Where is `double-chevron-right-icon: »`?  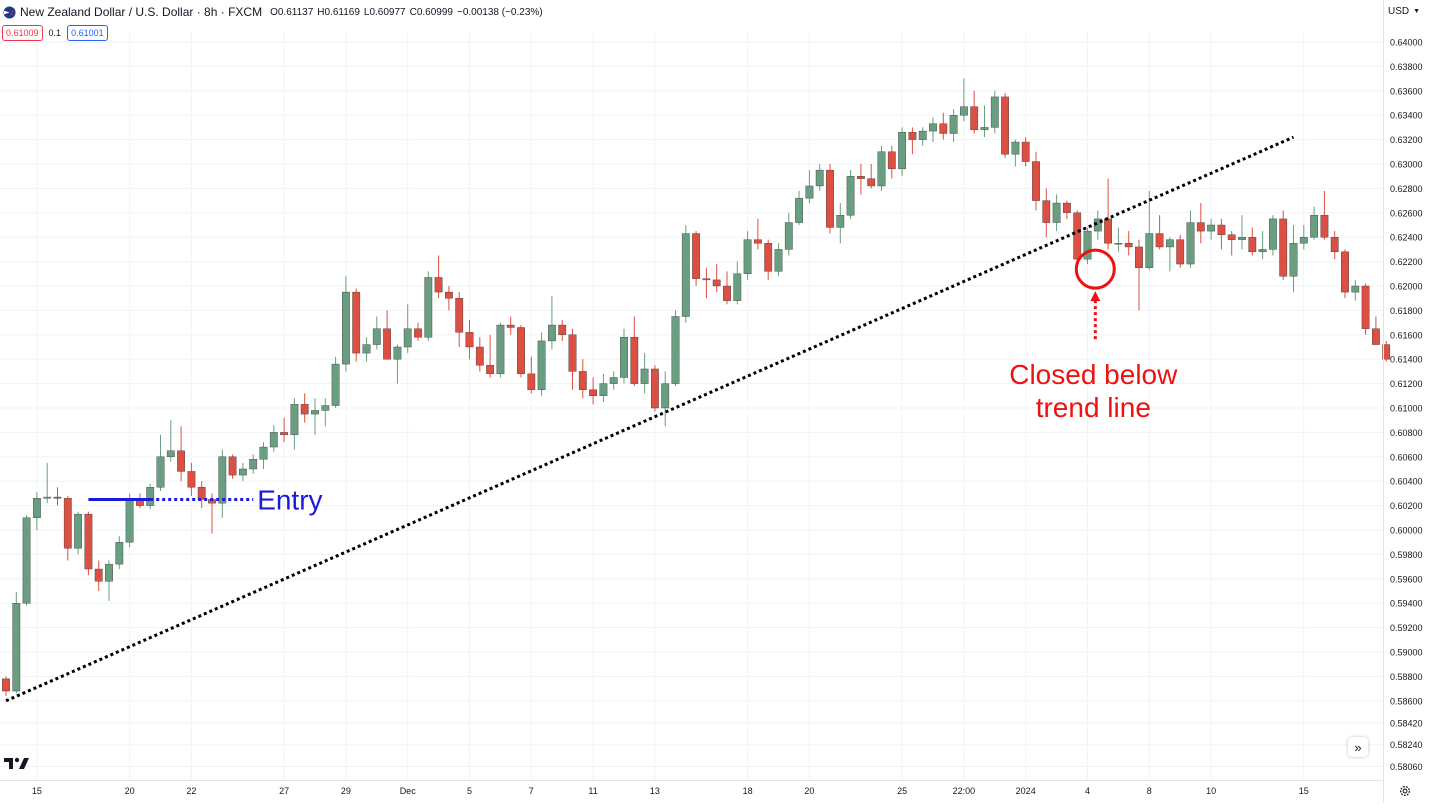 double-chevron-right-icon: » is located at coordinates (1358, 747).